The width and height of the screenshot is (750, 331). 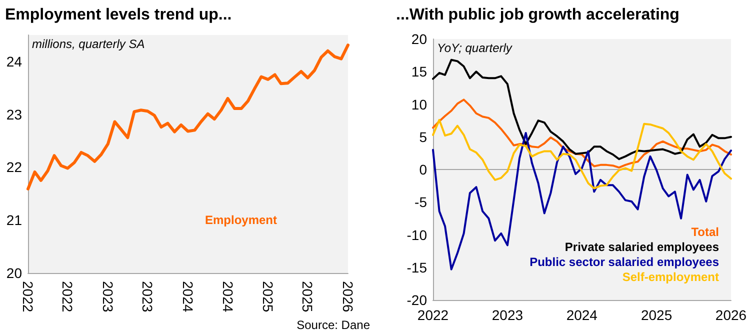 I want to click on text: Total, so click(x=705, y=232).